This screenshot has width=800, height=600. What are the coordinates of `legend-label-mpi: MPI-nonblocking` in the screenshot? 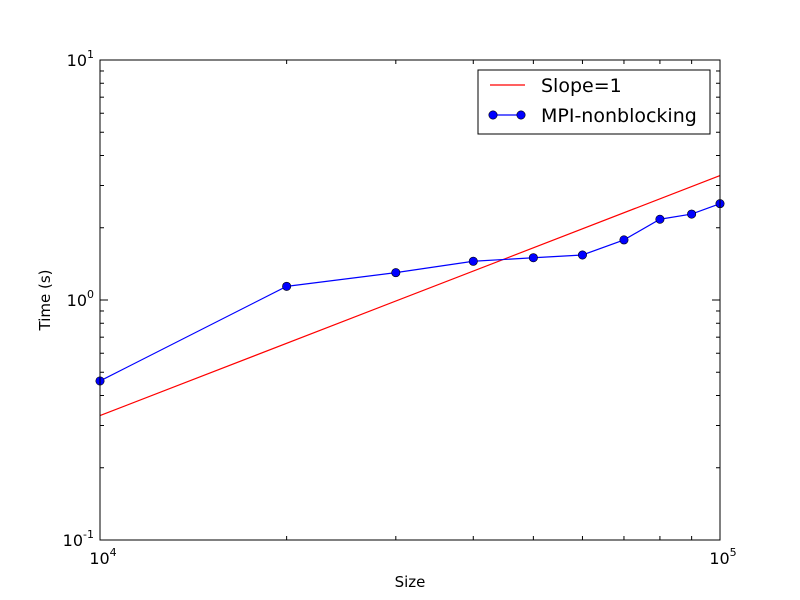 It's located at (619, 116).